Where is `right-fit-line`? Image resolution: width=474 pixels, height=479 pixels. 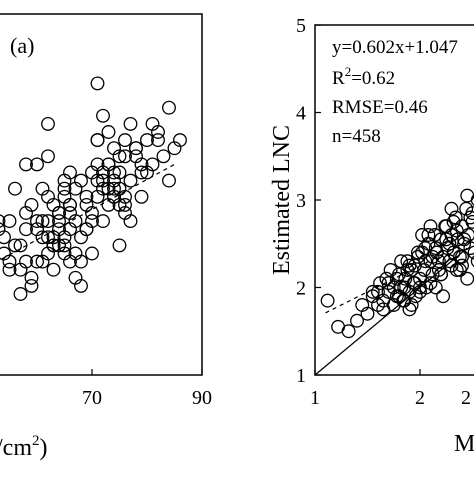
right-fit-line is located at coordinates (399, 276).